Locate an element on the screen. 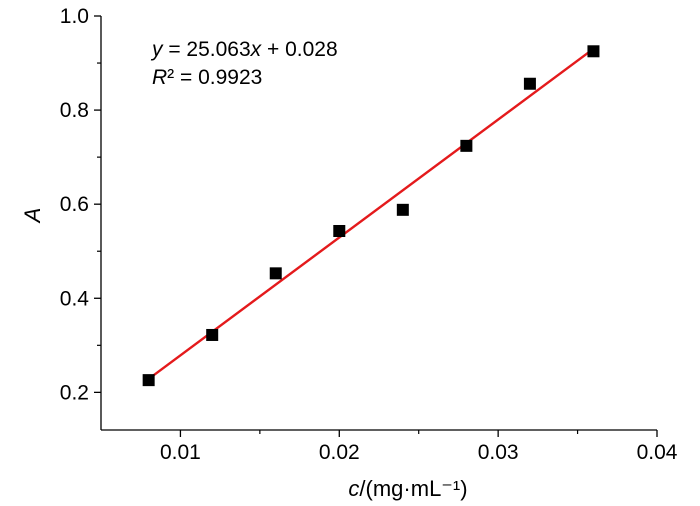 This screenshot has width=700, height=506. x-tick-label: 0.03 is located at coordinates (498, 452).